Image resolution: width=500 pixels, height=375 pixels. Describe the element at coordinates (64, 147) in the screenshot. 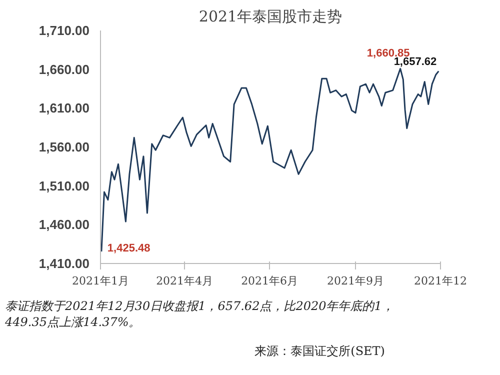

I see `y-tick-label: 1,560.00` at that location.